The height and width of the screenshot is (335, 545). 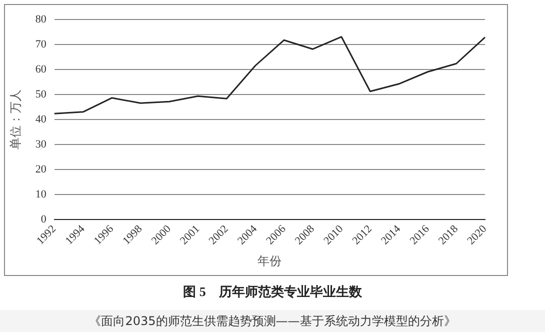 What do you see at coordinates (41, 70) in the screenshot?
I see `y-tick-label: 60` at bounding box center [41, 70].